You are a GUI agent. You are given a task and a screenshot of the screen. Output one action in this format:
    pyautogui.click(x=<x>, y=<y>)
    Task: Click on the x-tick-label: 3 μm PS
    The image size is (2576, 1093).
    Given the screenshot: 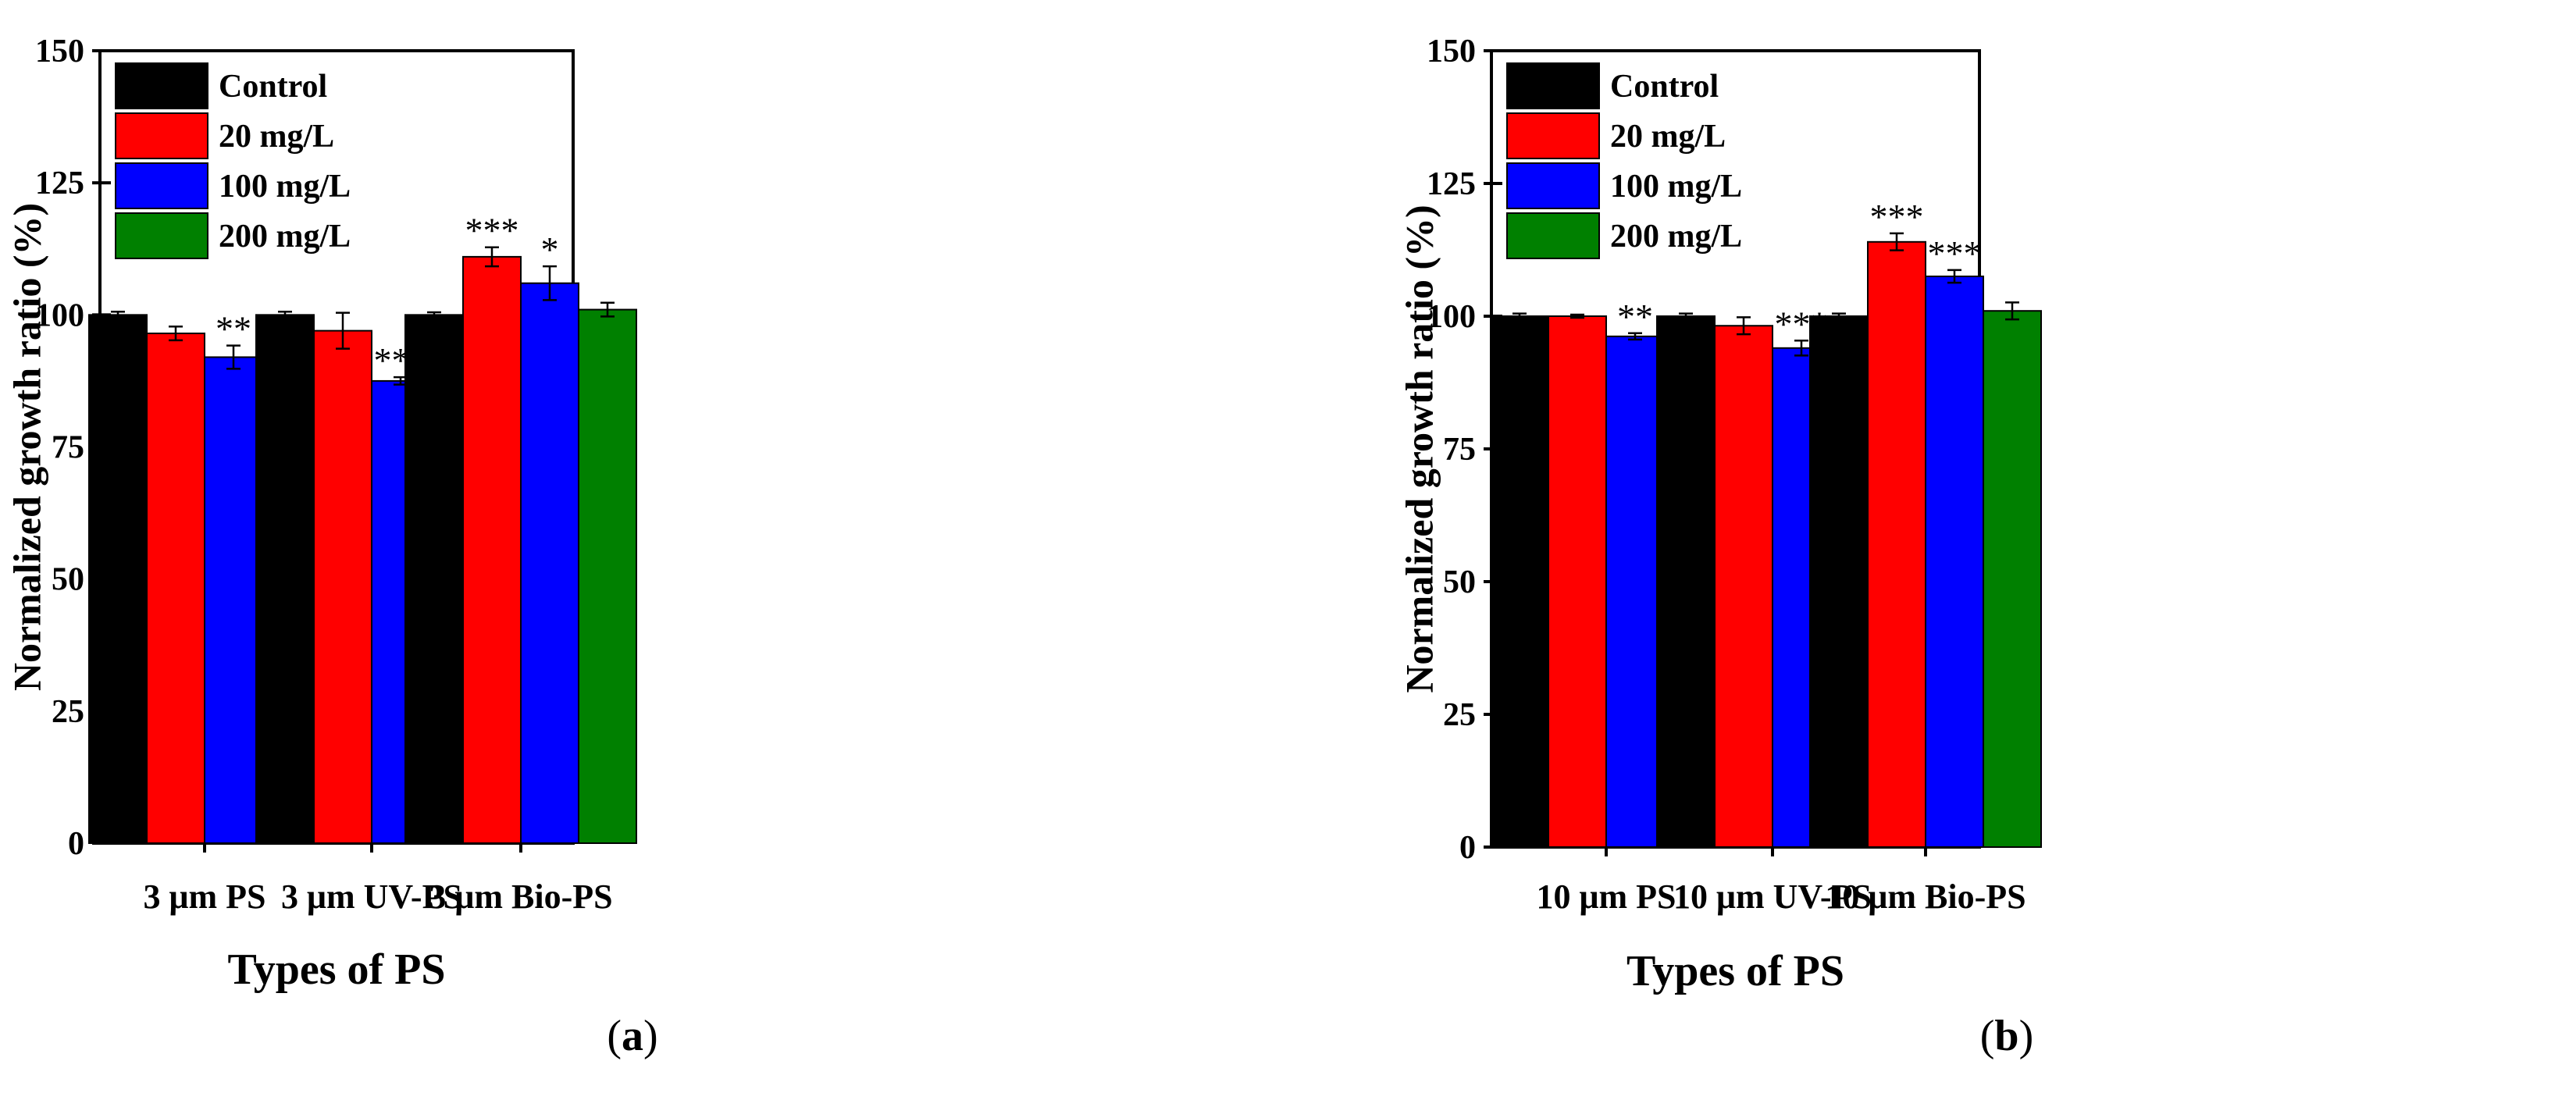 What is the action you would take?
    pyautogui.click(x=205, y=897)
    